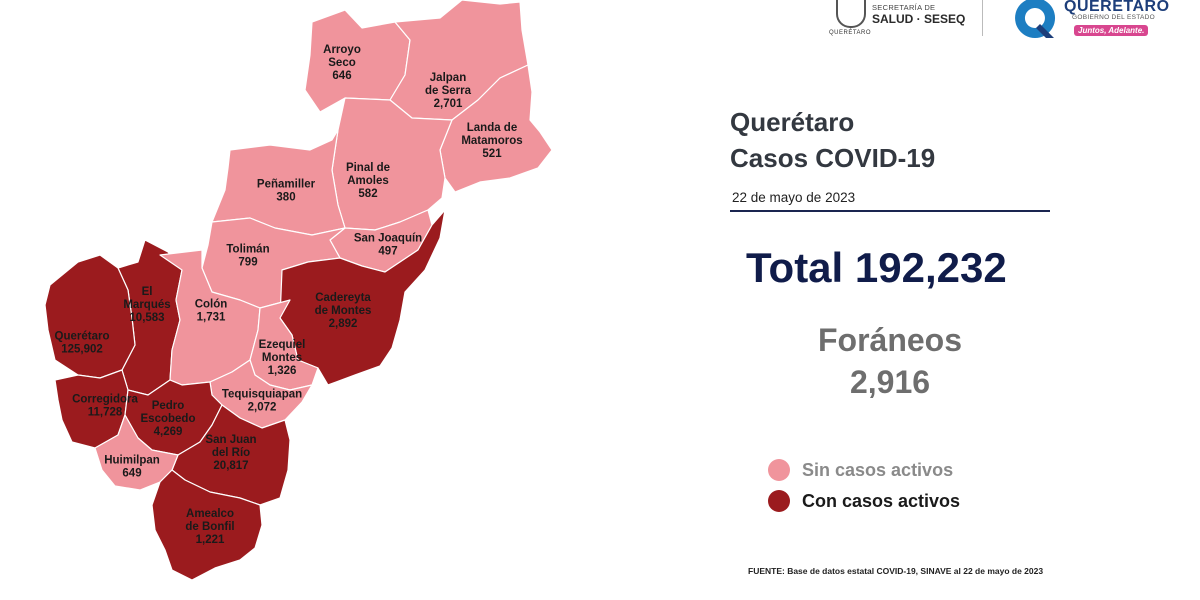 The height and width of the screenshot is (600, 1200). What do you see at coordinates (90, 316) in the screenshot?
I see `municipality-queretaro` at bounding box center [90, 316].